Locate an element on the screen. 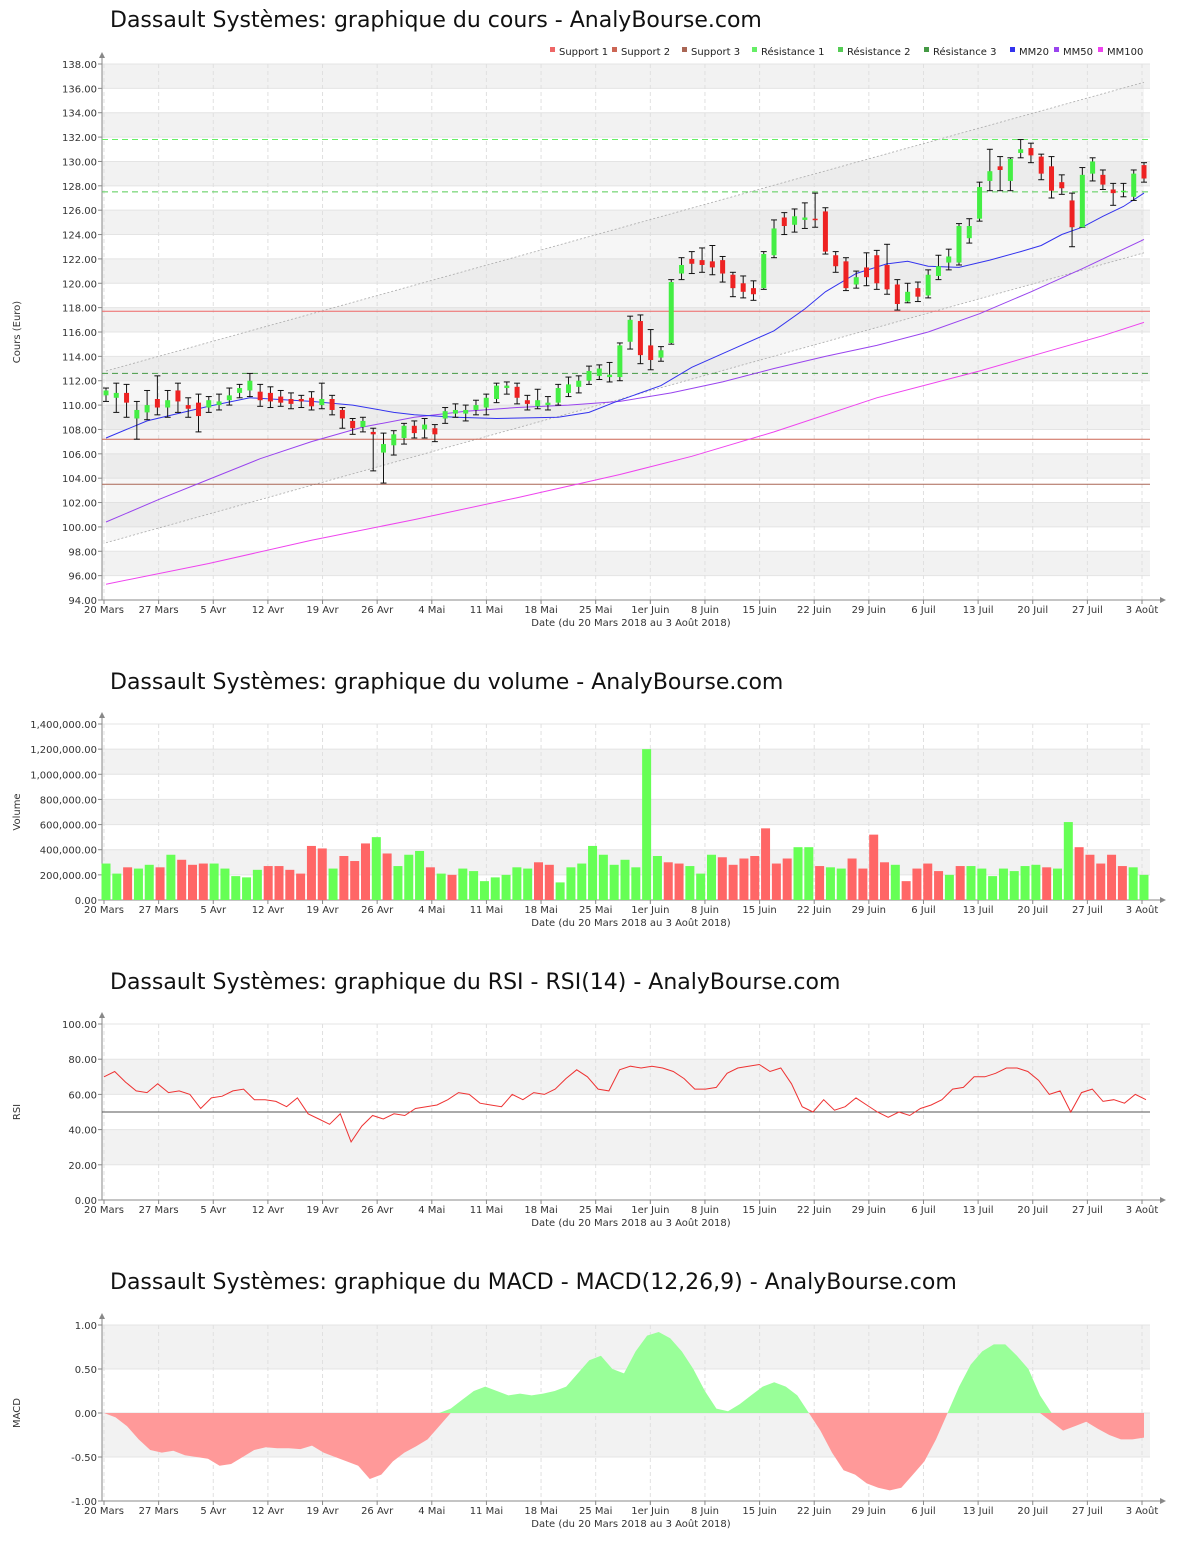 Image resolution: width=1200 pixels, height=1550 pixels. price-x-axis-title: Date (du 20 Mars 2018 au 3 Août 2018) is located at coordinates (630, 623).